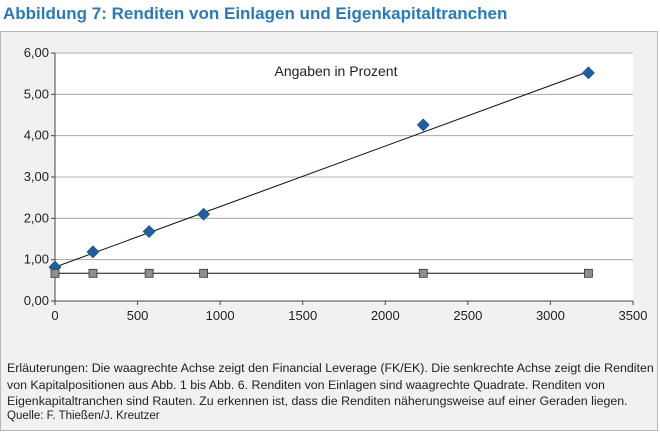 Image resolution: width=660 pixels, height=433 pixels. What do you see at coordinates (138, 315) in the screenshot?
I see `x-tick-label: 500` at bounding box center [138, 315].